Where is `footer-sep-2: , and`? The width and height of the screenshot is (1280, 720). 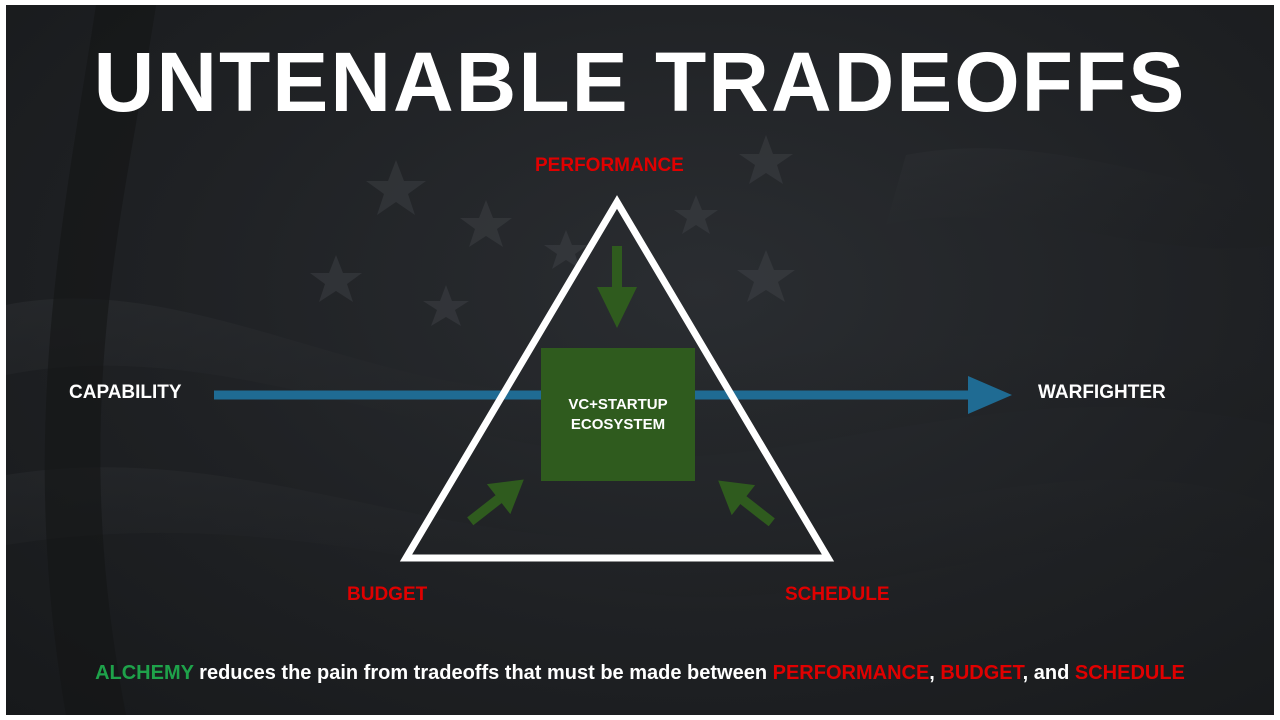 footer-sep-2: , and is located at coordinates (1048, 673).